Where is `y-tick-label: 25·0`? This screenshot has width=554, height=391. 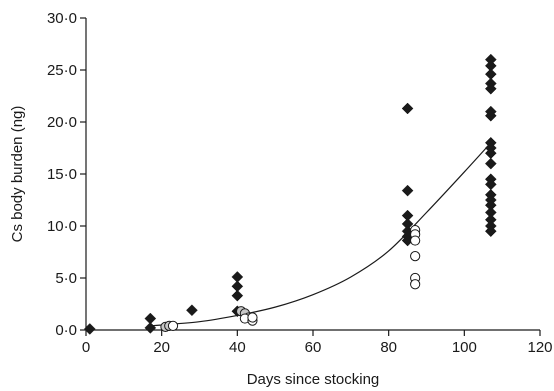 y-tick-label: 25·0 is located at coordinates (62, 70).